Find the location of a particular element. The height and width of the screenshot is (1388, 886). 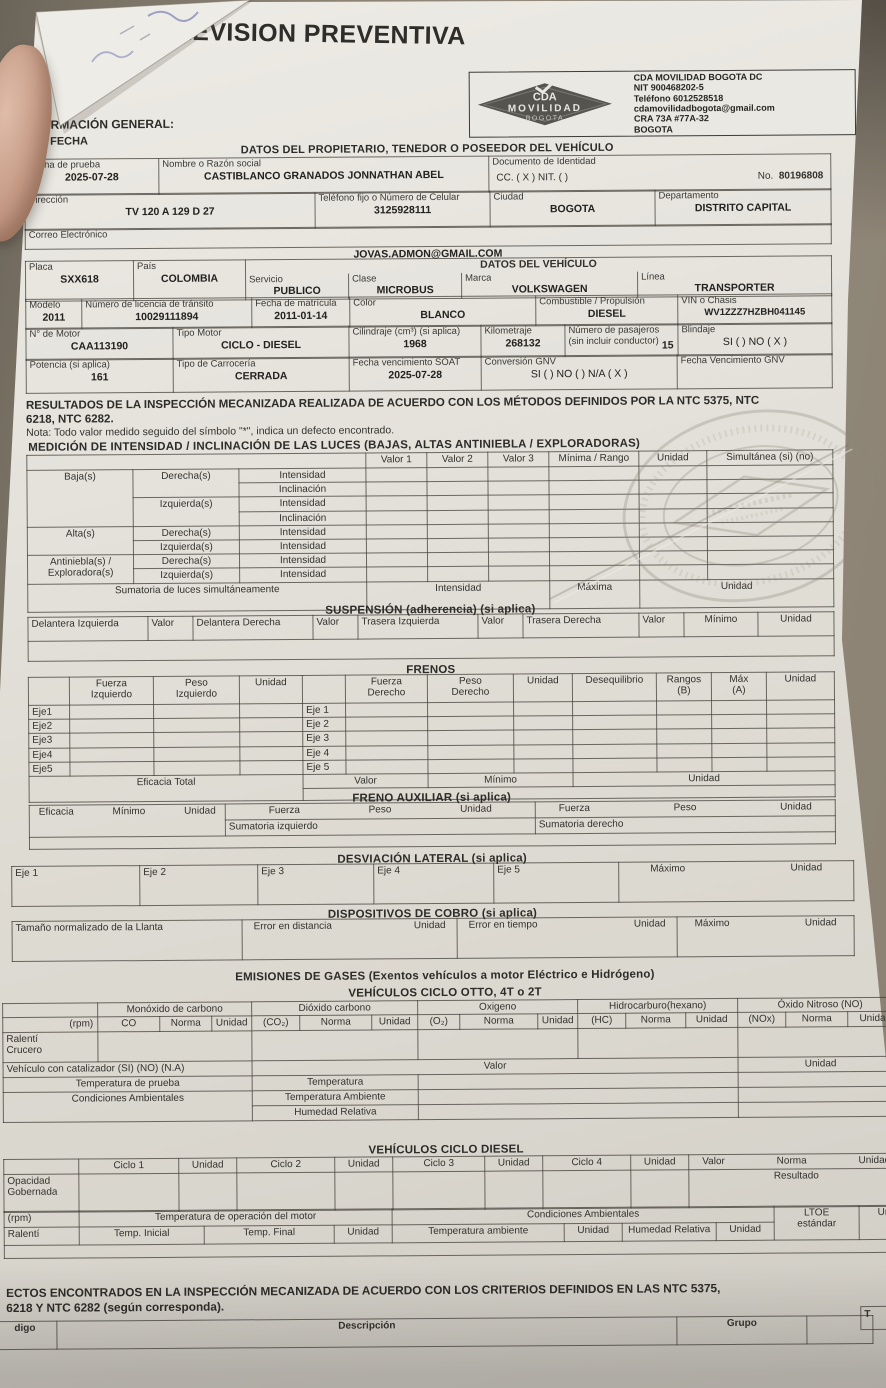

color-value: BLANCO is located at coordinates (443, 314).